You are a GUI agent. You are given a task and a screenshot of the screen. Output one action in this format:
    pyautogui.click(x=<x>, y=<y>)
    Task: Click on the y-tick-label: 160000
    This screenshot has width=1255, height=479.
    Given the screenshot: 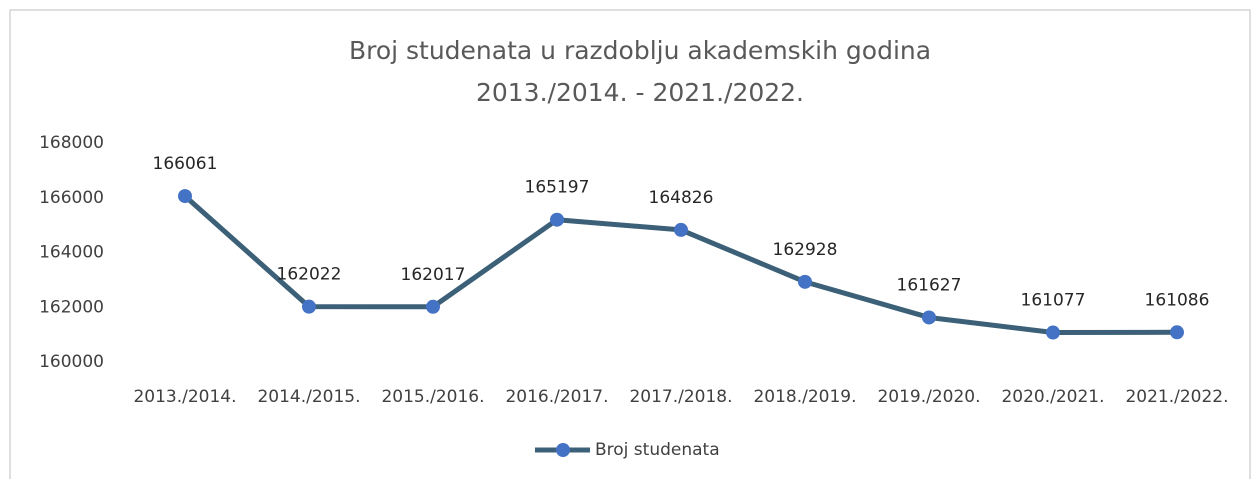 What is the action you would take?
    pyautogui.click(x=71, y=362)
    